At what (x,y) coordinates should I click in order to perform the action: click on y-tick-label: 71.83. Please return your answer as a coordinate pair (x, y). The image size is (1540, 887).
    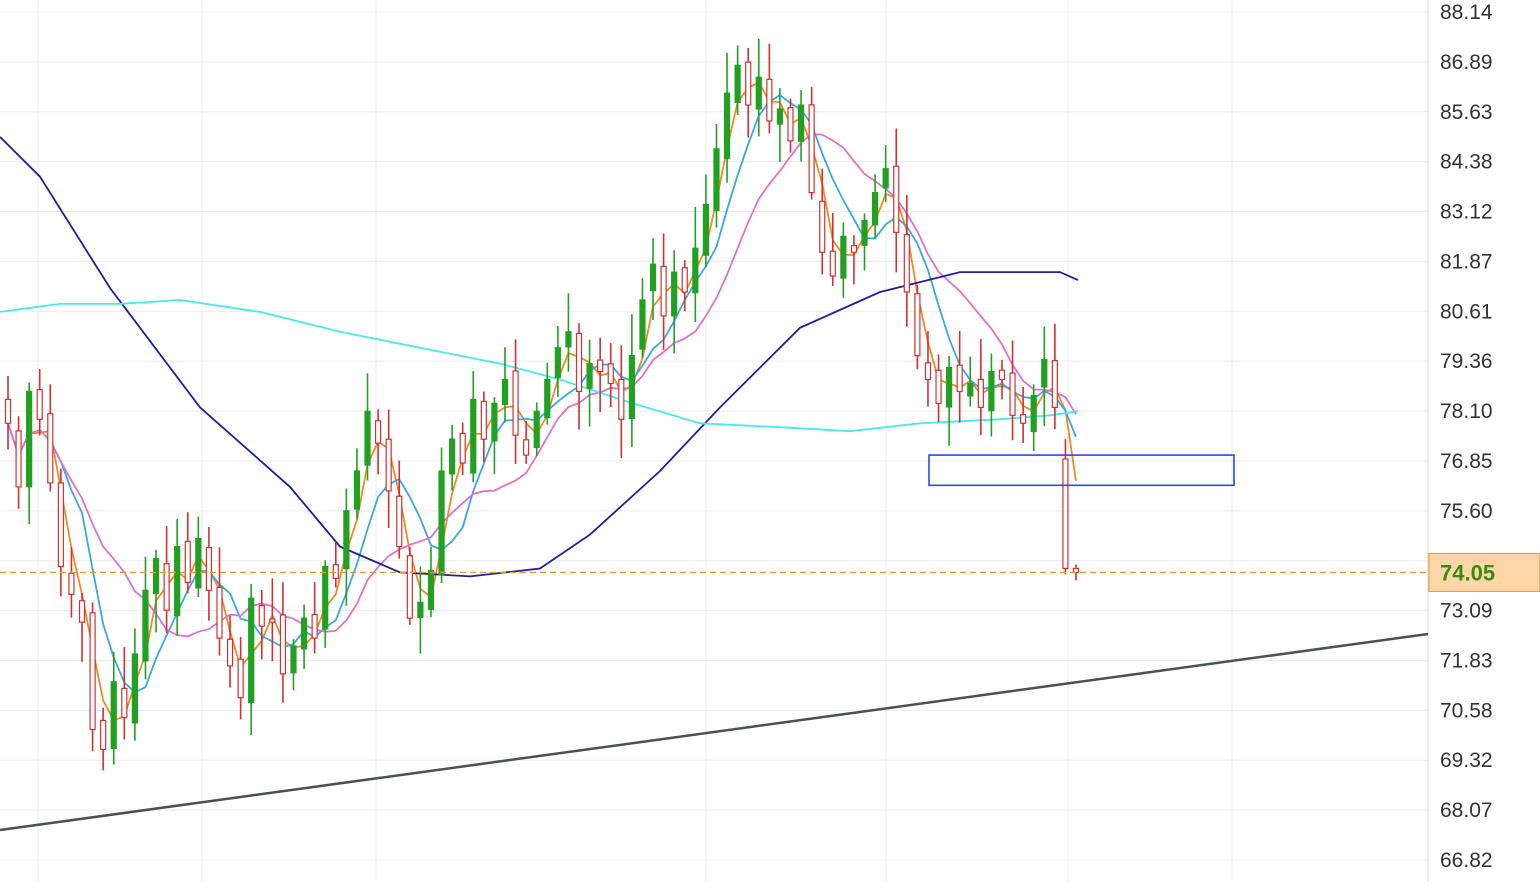
    Looking at the image, I should click on (1466, 660).